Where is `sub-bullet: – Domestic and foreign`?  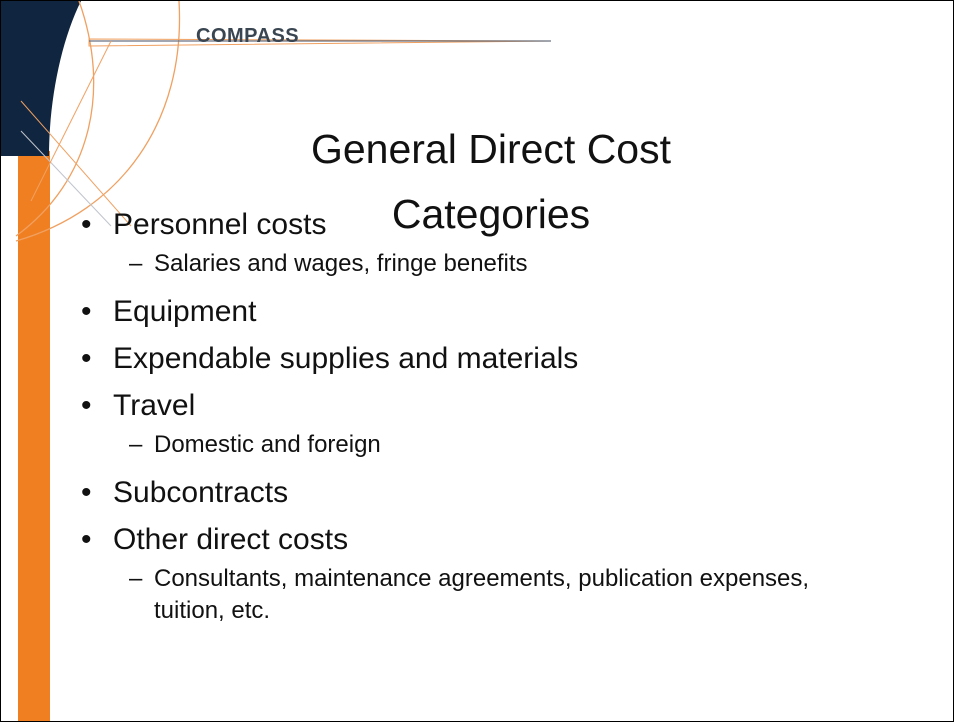 sub-bullet: – Domestic and foreign is located at coordinates (457, 445).